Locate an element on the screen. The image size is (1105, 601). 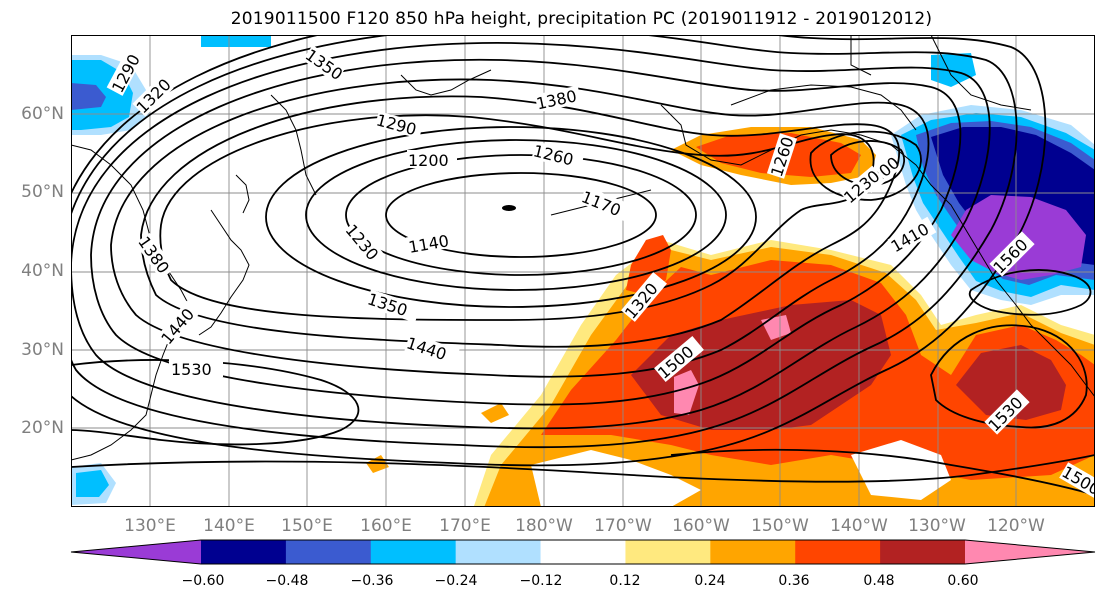
lon-label-140e: 140°E is located at coordinates (229, 526).